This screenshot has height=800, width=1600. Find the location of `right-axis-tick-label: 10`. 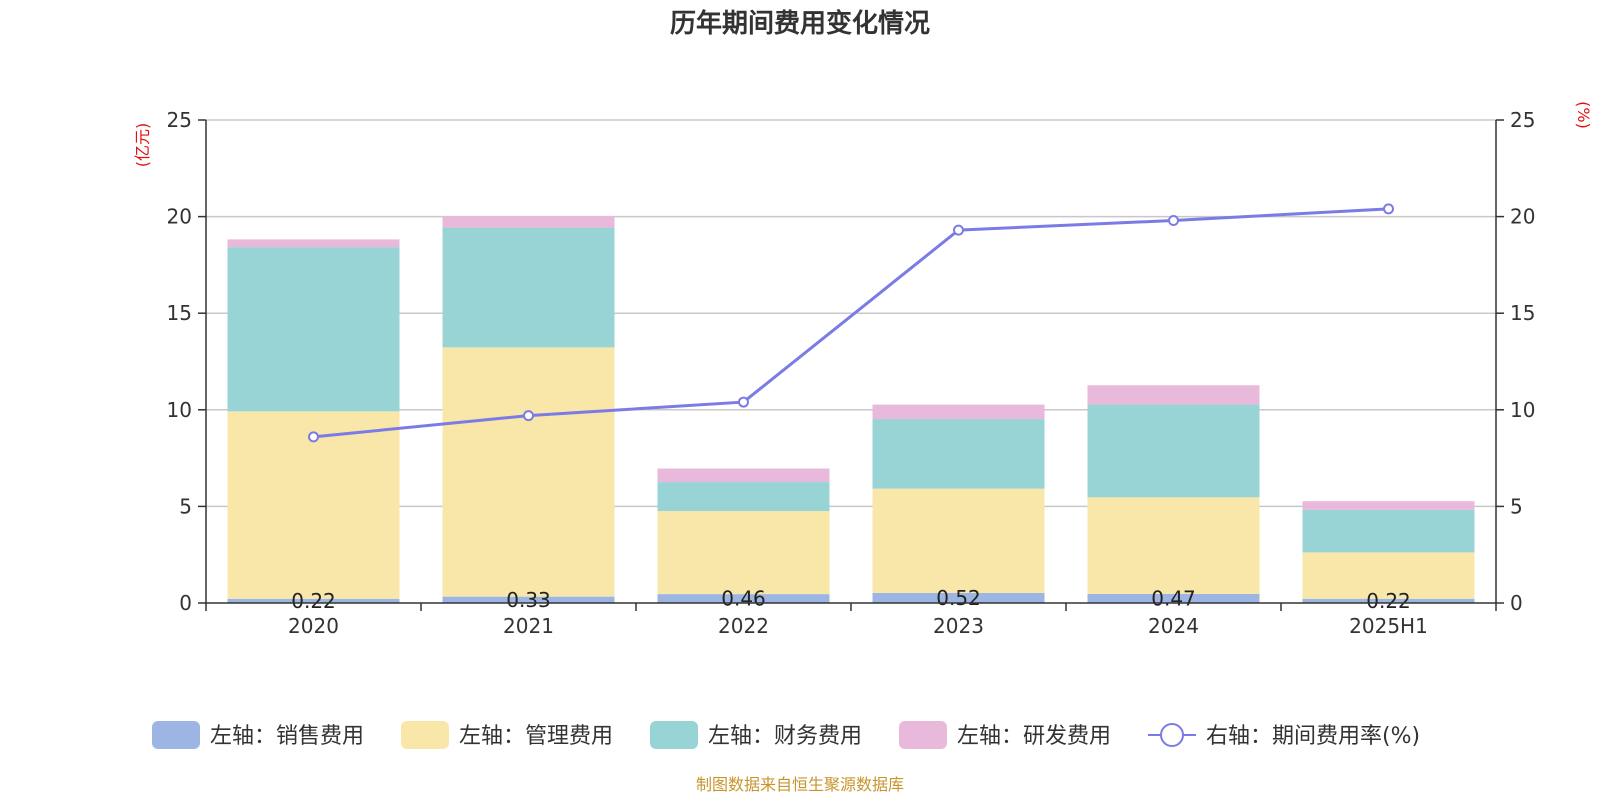

right-axis-tick-label: 10 is located at coordinates (1522, 410).